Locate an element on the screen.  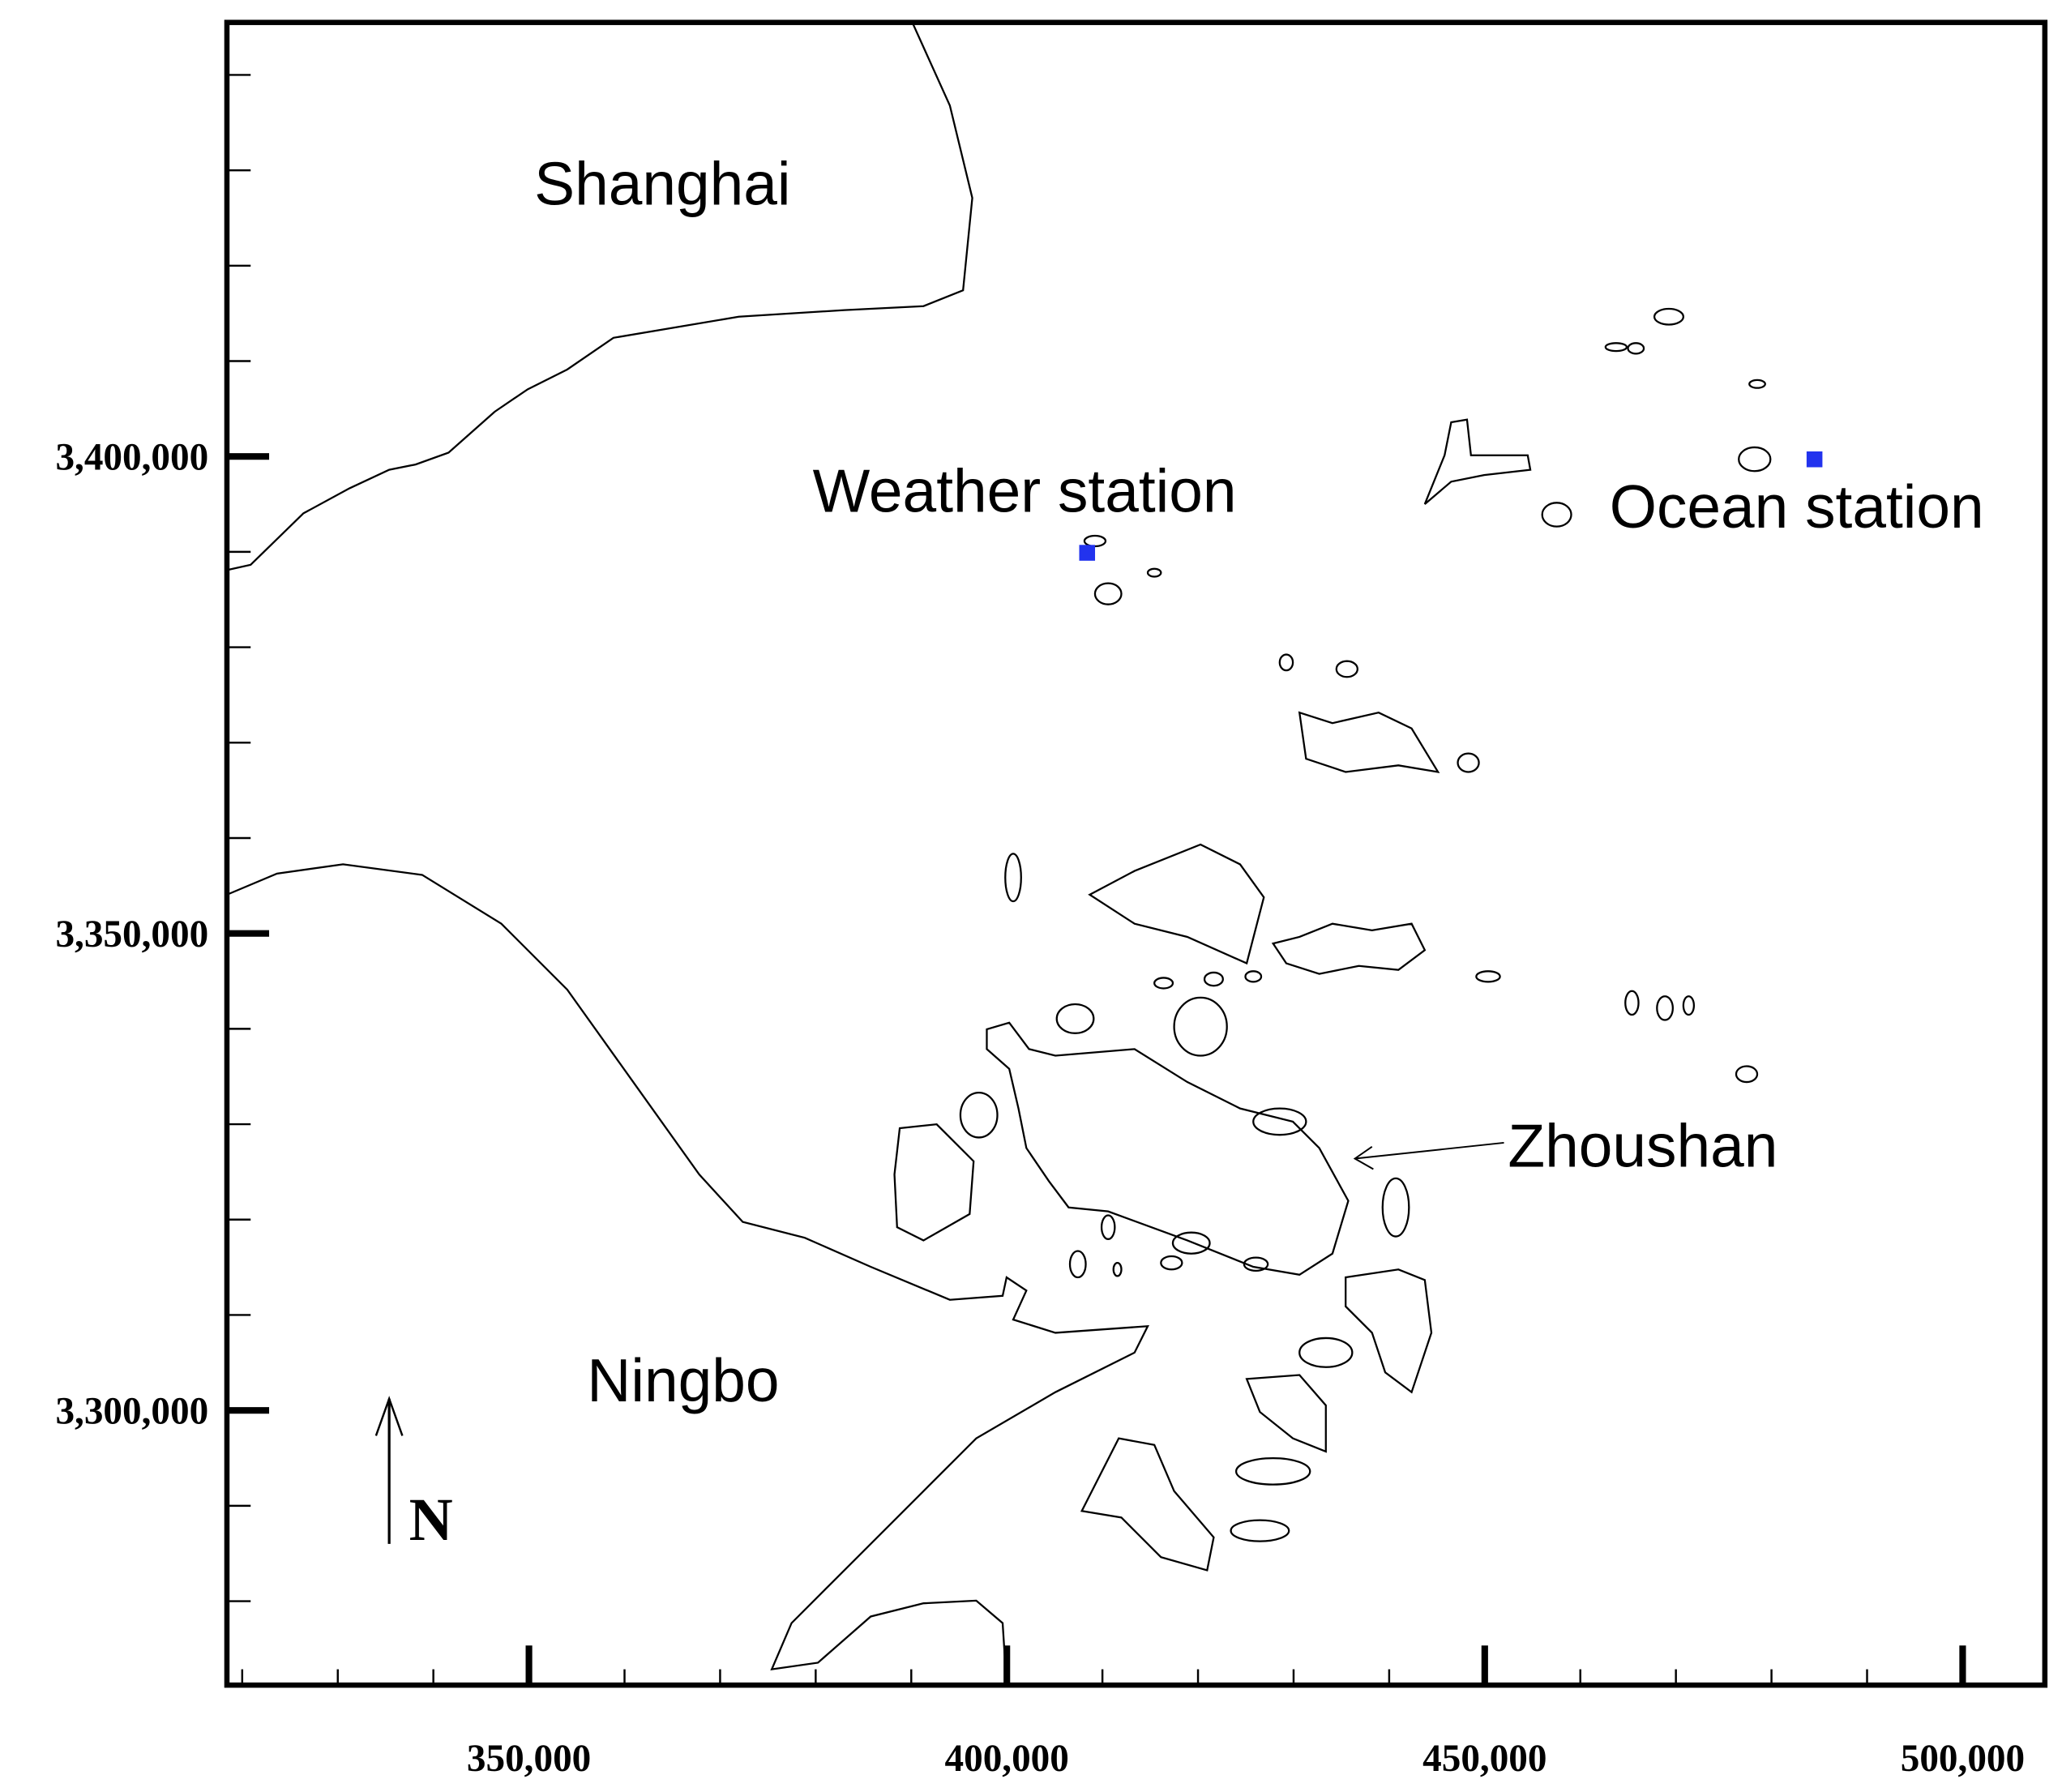
x-tick-label: 450,000 is located at coordinates (1484, 1759).